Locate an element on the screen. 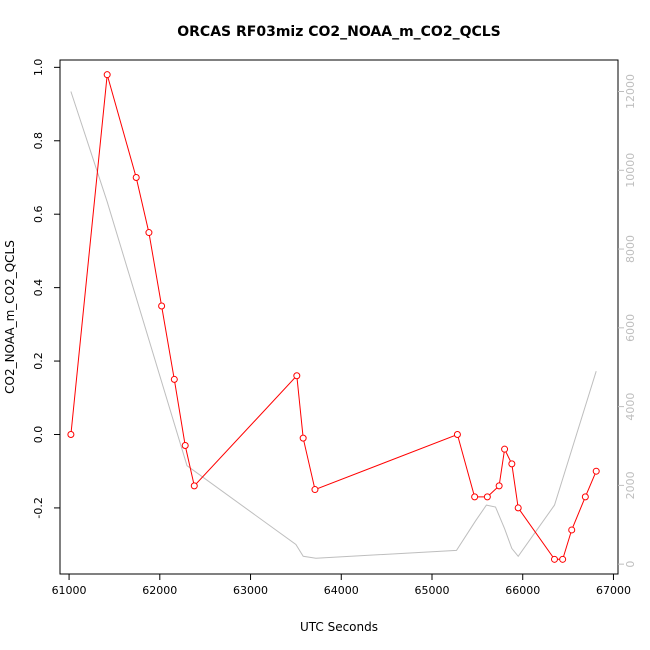 This screenshot has height=650, width=650. y-tick-label: 0.4 is located at coordinates (38, 288).